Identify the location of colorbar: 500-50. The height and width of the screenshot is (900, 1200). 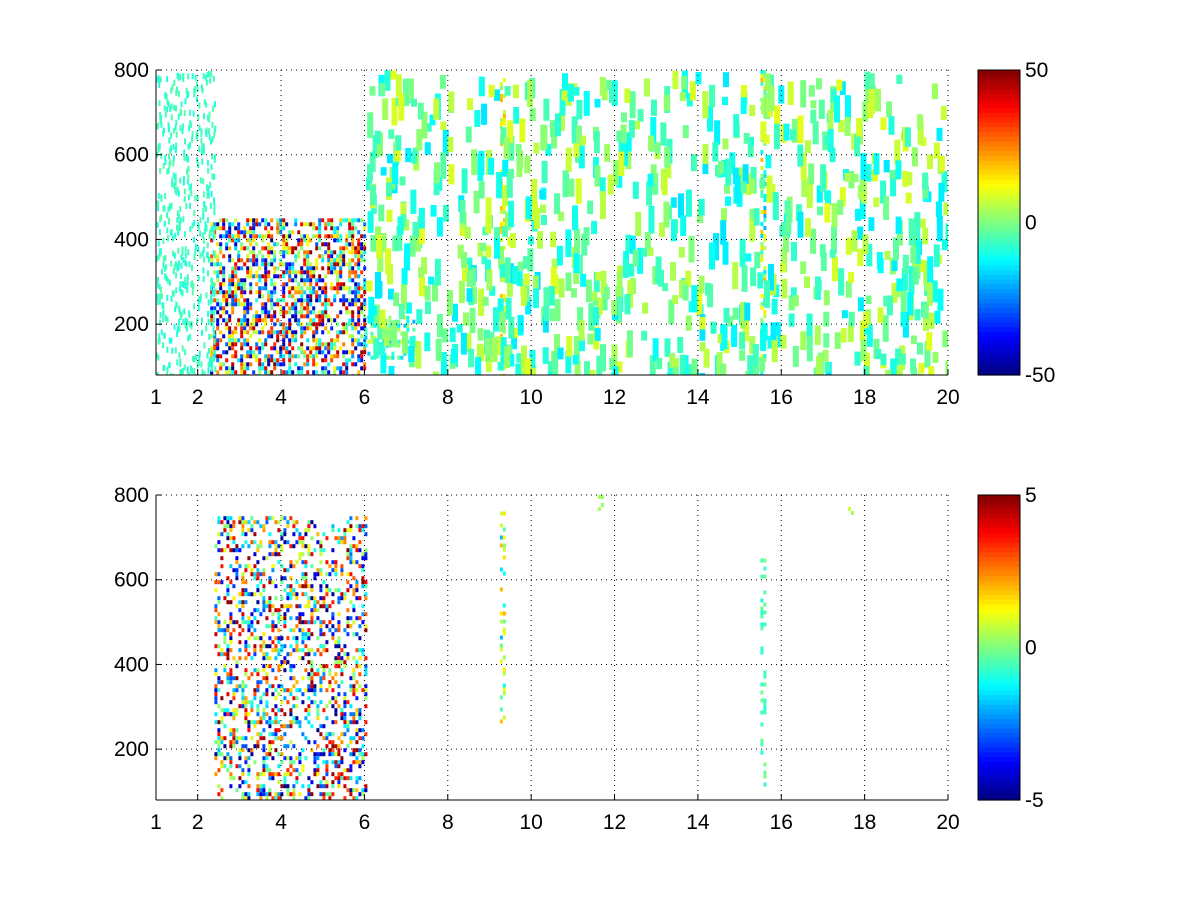
(1016, 223).